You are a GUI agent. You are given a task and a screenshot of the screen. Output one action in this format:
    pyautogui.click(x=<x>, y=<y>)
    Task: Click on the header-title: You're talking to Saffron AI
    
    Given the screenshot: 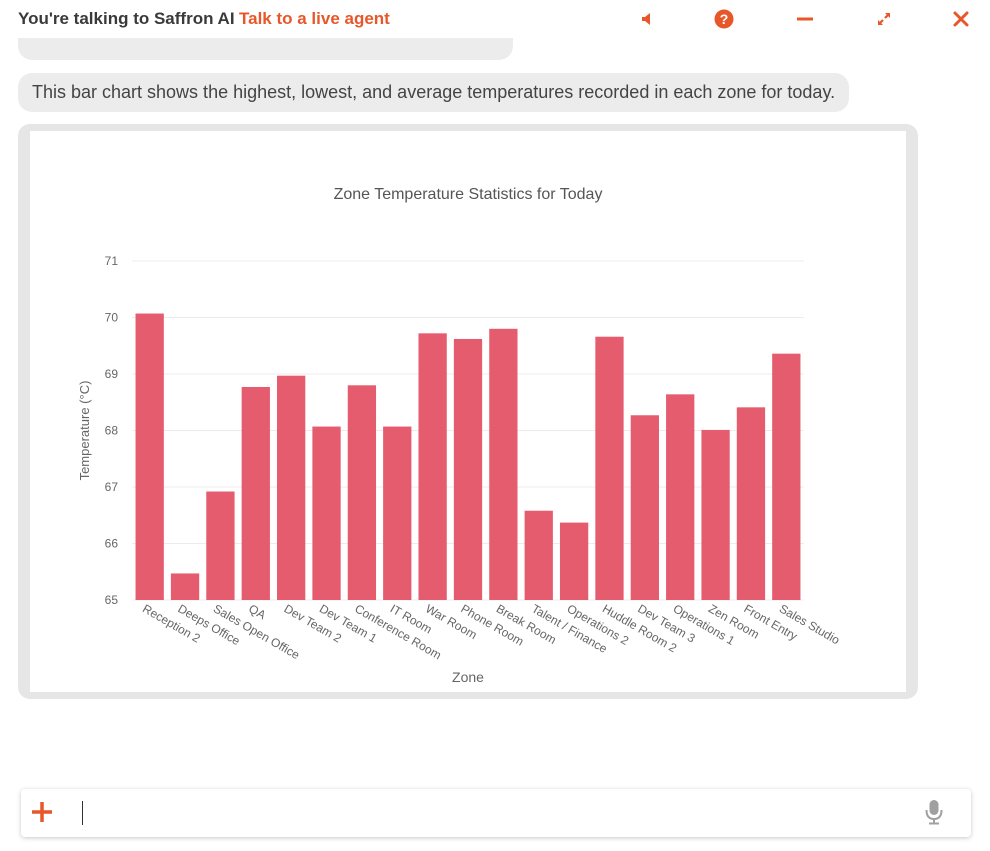 What is the action you would take?
    pyautogui.click(x=126, y=18)
    